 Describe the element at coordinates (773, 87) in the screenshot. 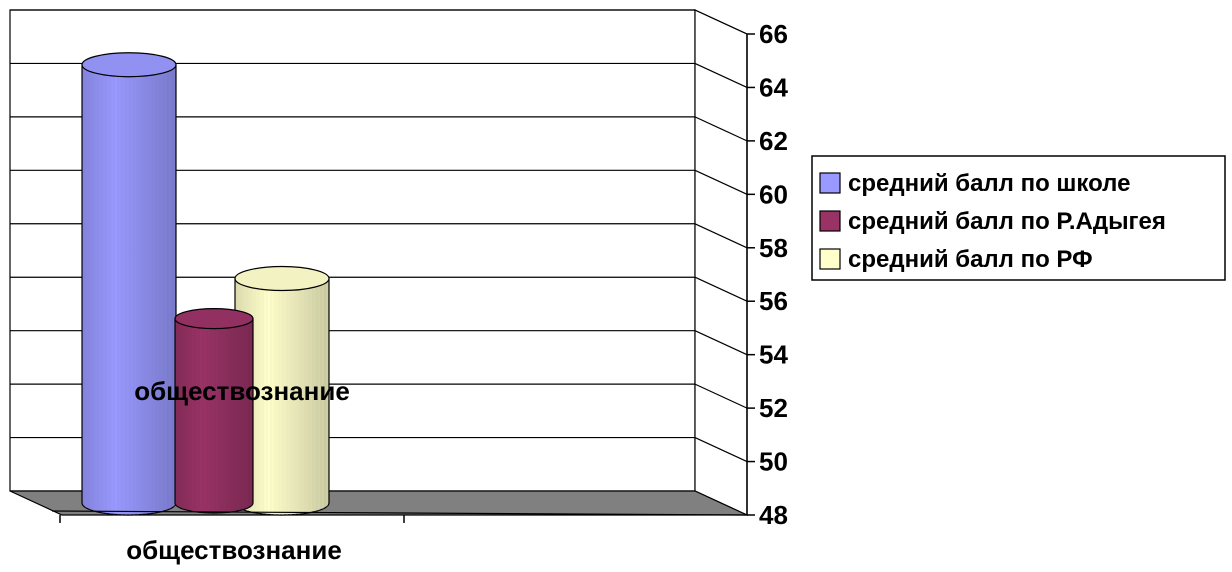

I see `tick-label: 64` at that location.